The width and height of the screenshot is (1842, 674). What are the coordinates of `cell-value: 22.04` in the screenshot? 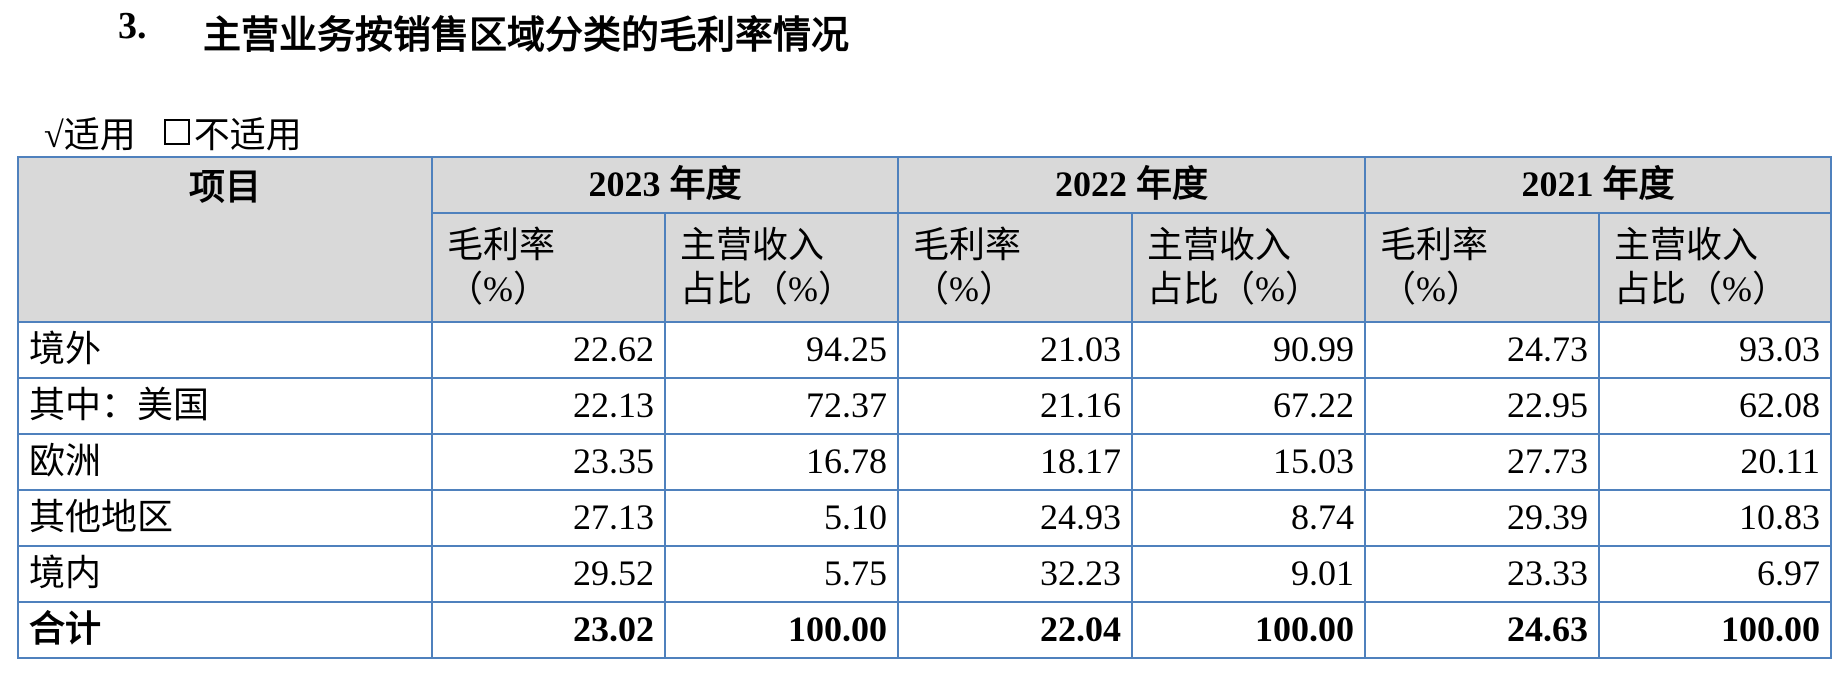 It's located at (1015, 630).